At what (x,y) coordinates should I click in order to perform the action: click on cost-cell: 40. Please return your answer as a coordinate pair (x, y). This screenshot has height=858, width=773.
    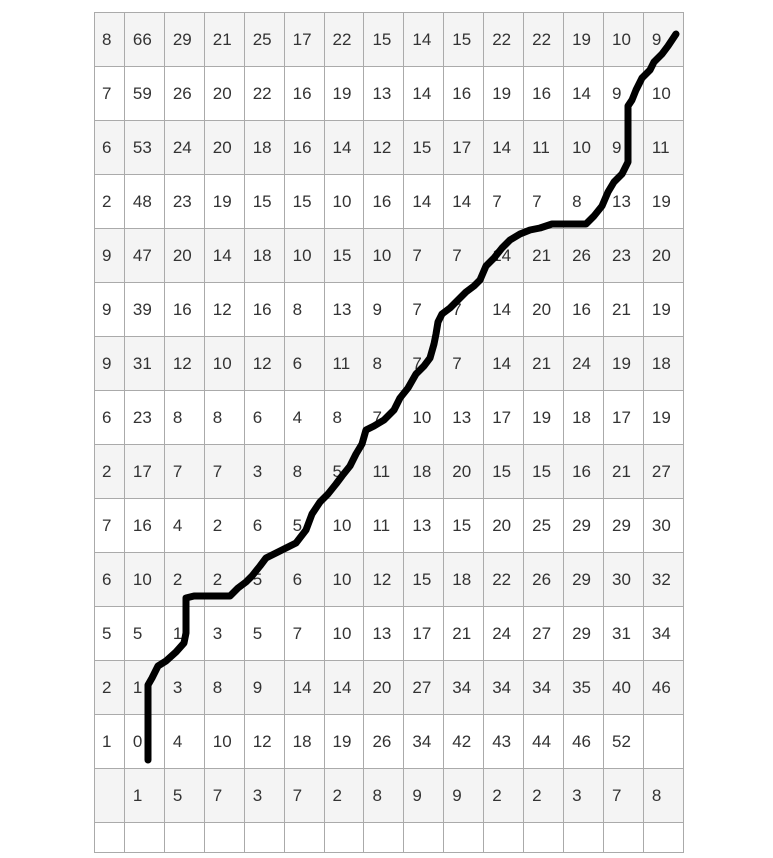
    Looking at the image, I should click on (623, 687).